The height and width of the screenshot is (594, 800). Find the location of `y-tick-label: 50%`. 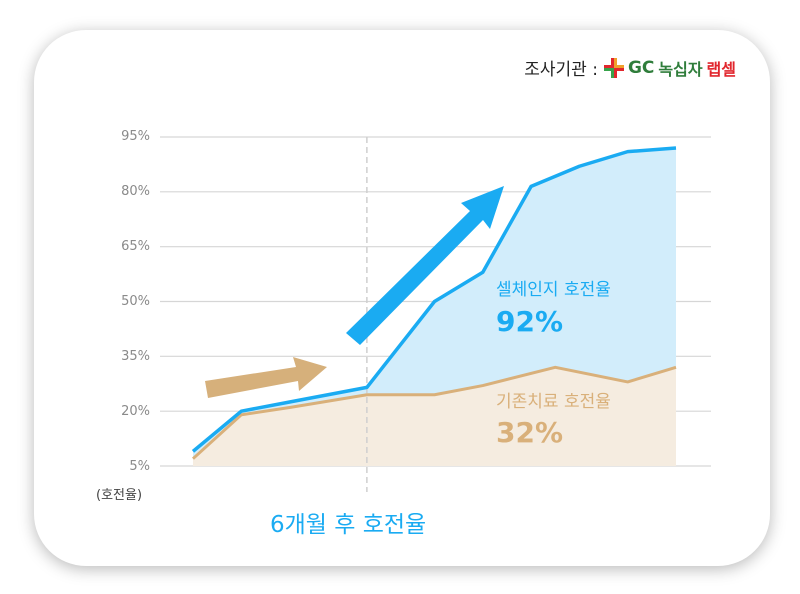

y-tick-label: 50% is located at coordinates (135, 301).